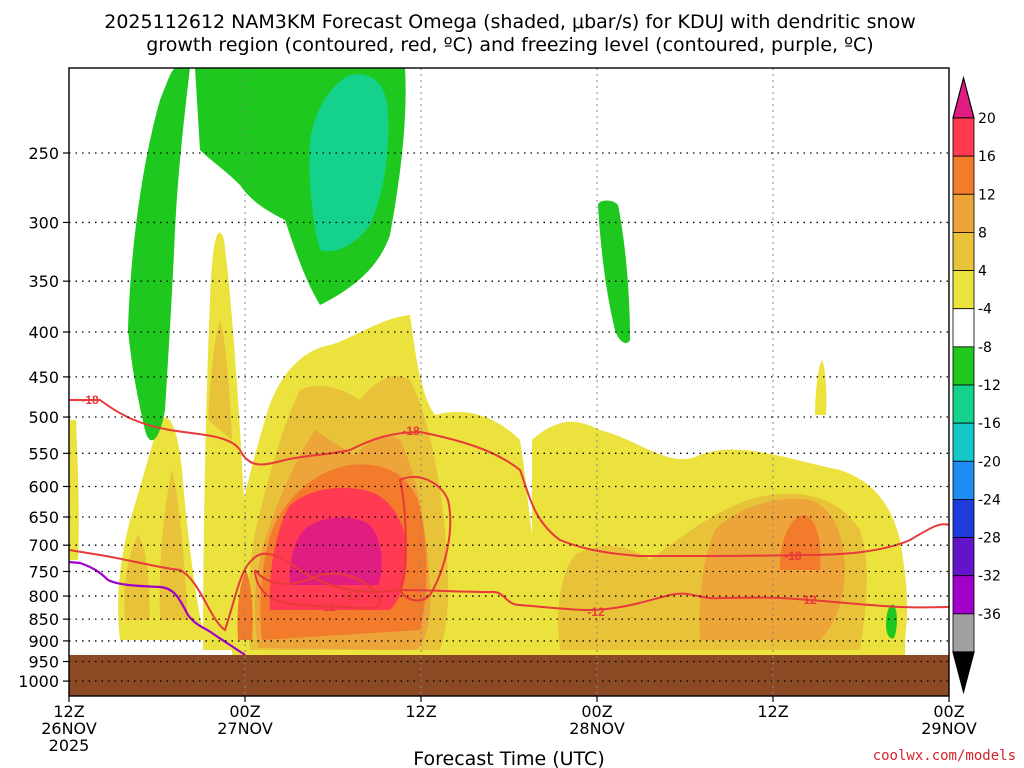  What do you see at coordinates (944, 756) in the screenshot?
I see `credit-text: coolwx.com/models` at bounding box center [944, 756].